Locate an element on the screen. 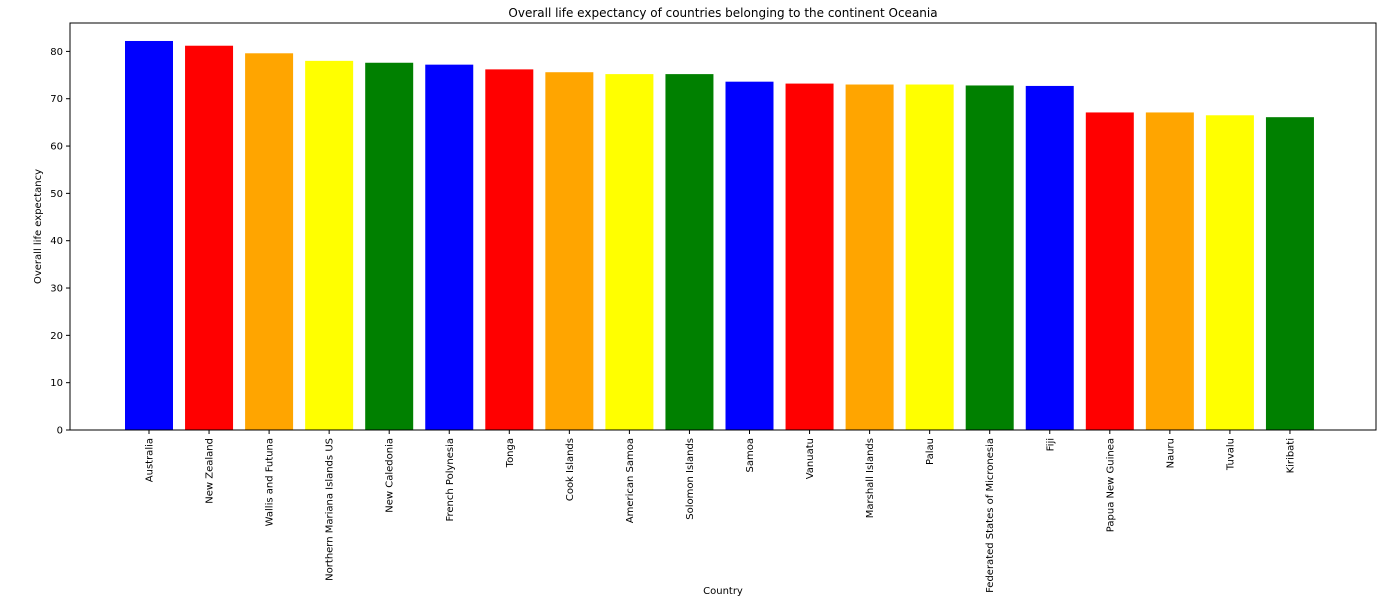 The image size is (1399, 612). x-tick-label: Federated States of Micronesia is located at coordinates (990, 515).